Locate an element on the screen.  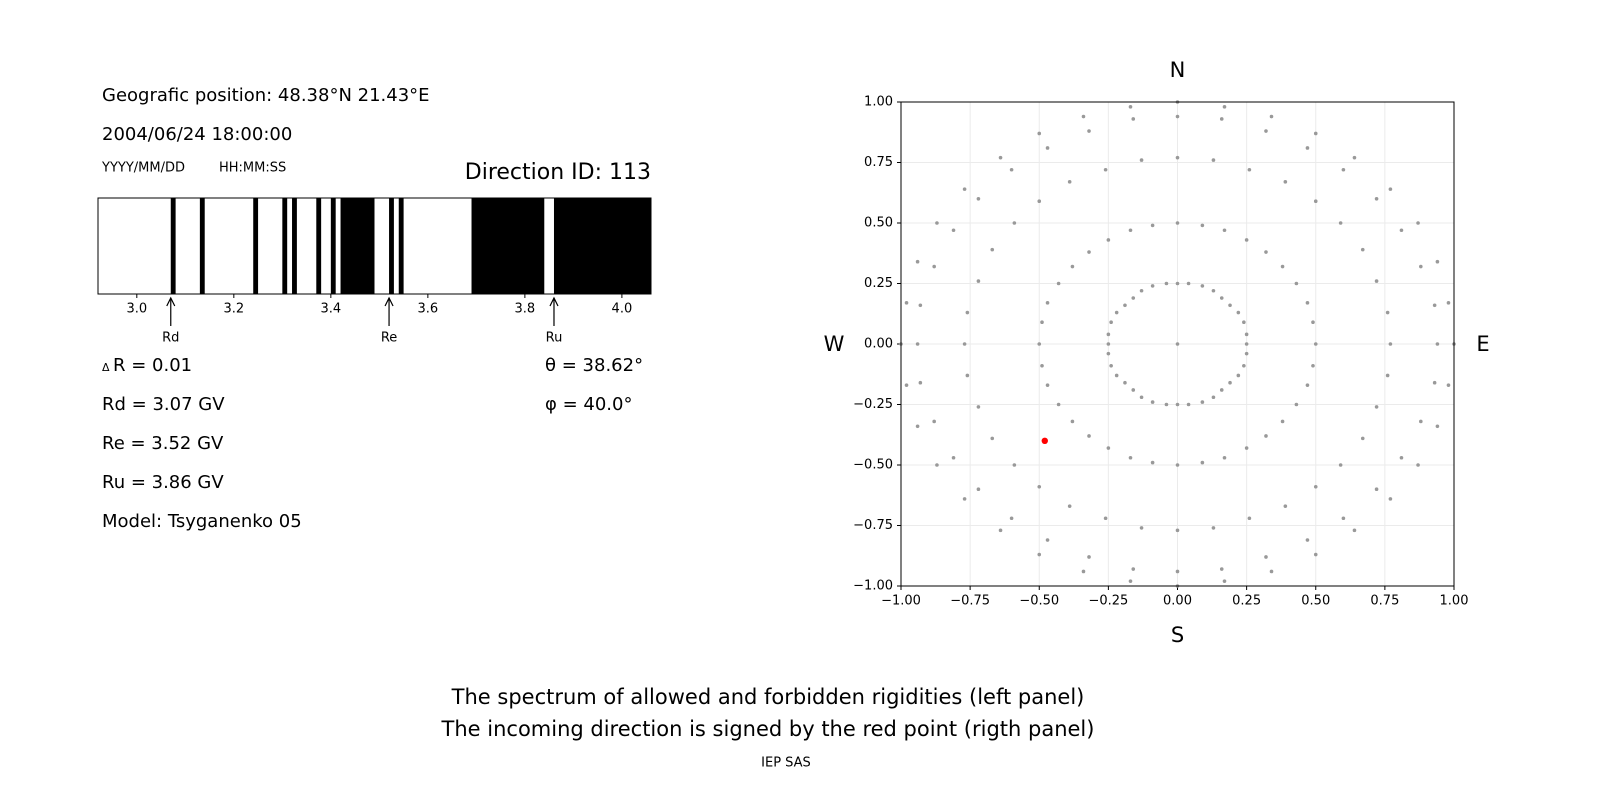
theta: θ = 38.62° is located at coordinates (594, 365).